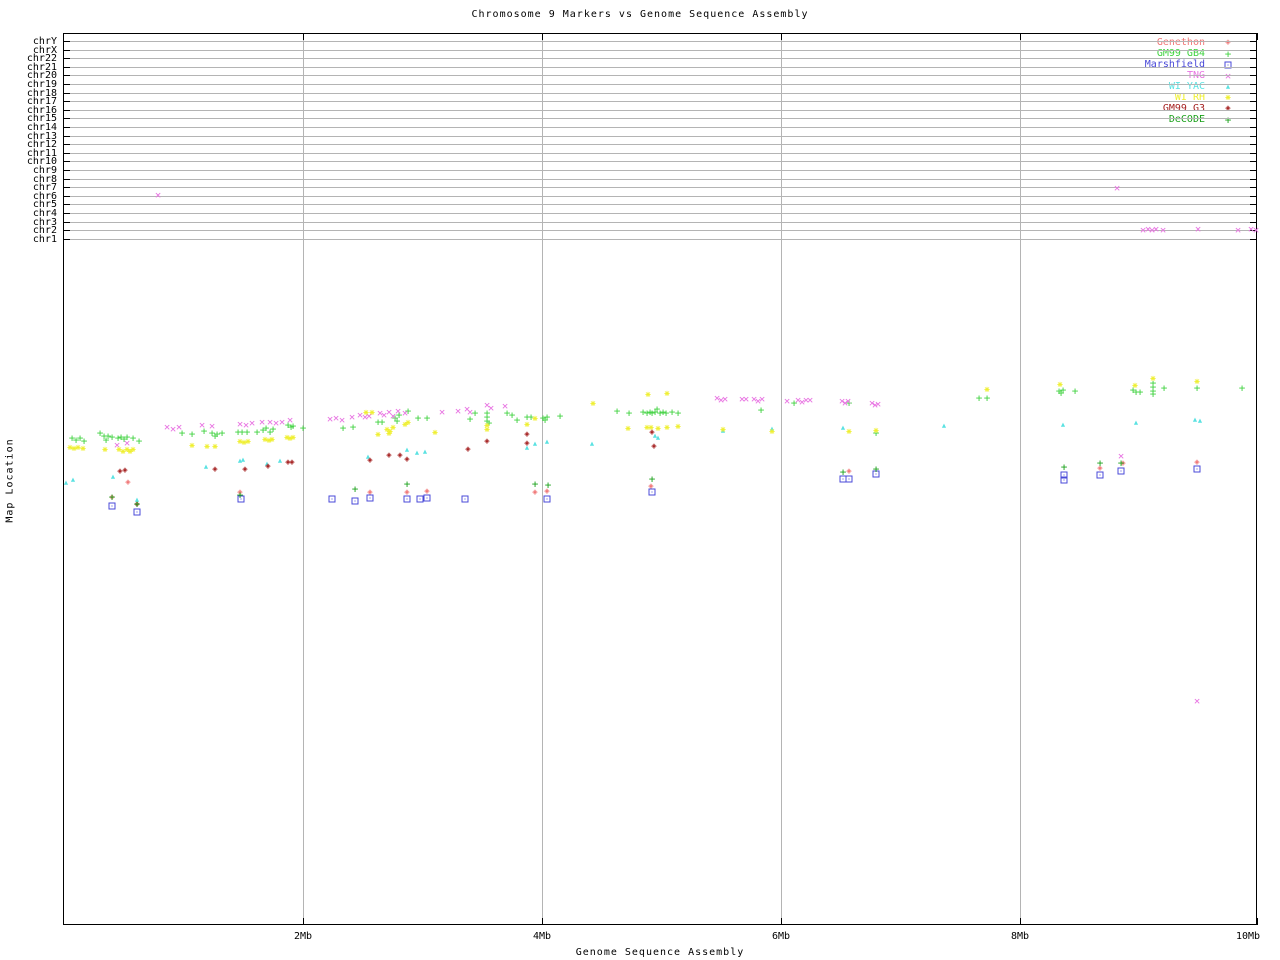 This screenshot has height=960, width=1280. What do you see at coordinates (303, 936) in the screenshot?
I see `x-tick-label: 2Mb` at bounding box center [303, 936].